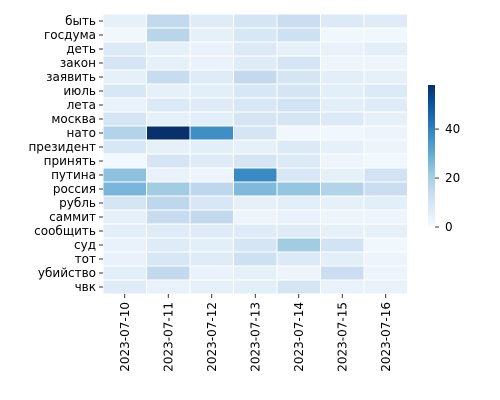  Describe the element at coordinates (79, 91) in the screenshot. I see `y-tick-label: июль` at that location.